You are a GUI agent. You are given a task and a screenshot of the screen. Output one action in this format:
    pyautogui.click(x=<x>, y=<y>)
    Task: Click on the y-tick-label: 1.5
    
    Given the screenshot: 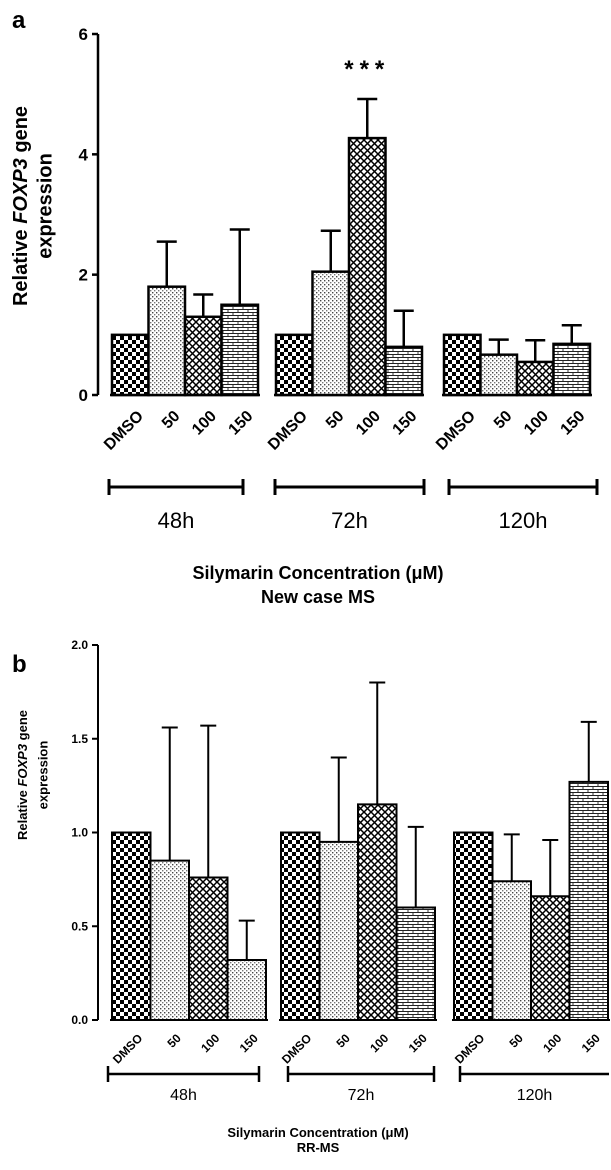 What is the action you would take?
    pyautogui.click(x=79, y=739)
    